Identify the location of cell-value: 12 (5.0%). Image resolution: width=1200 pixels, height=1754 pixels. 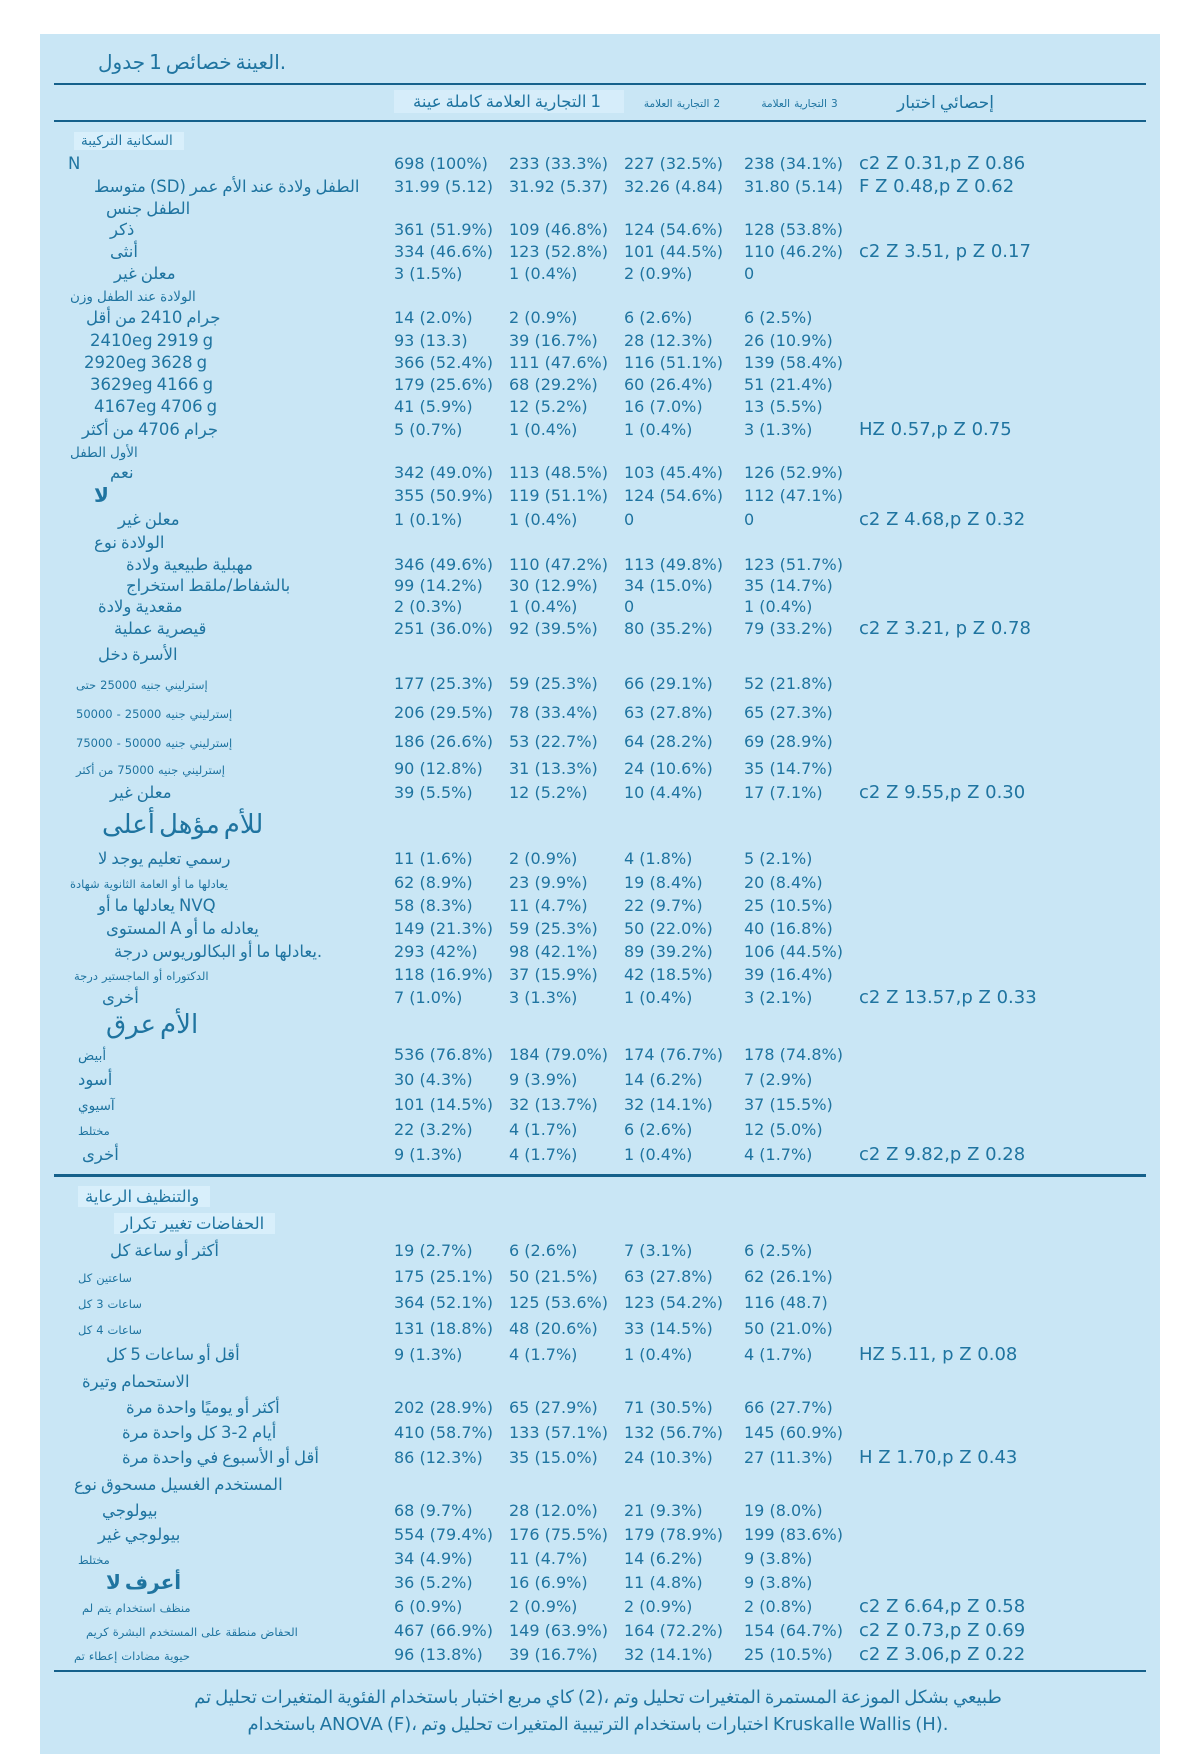
(783, 1129).